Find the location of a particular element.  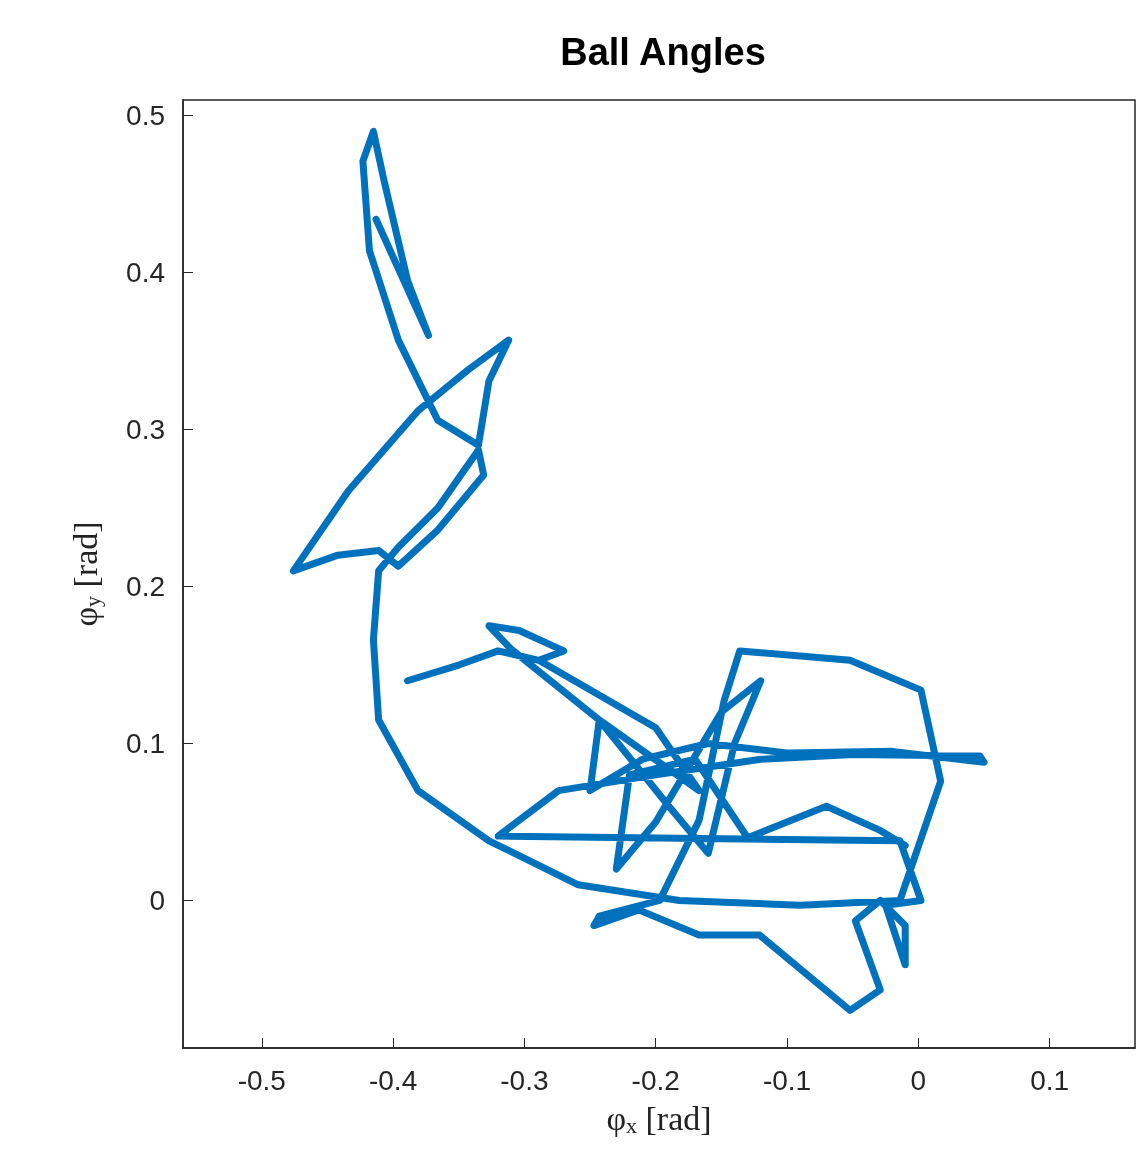

chart-title: Ball Angles is located at coordinates (663, 52).